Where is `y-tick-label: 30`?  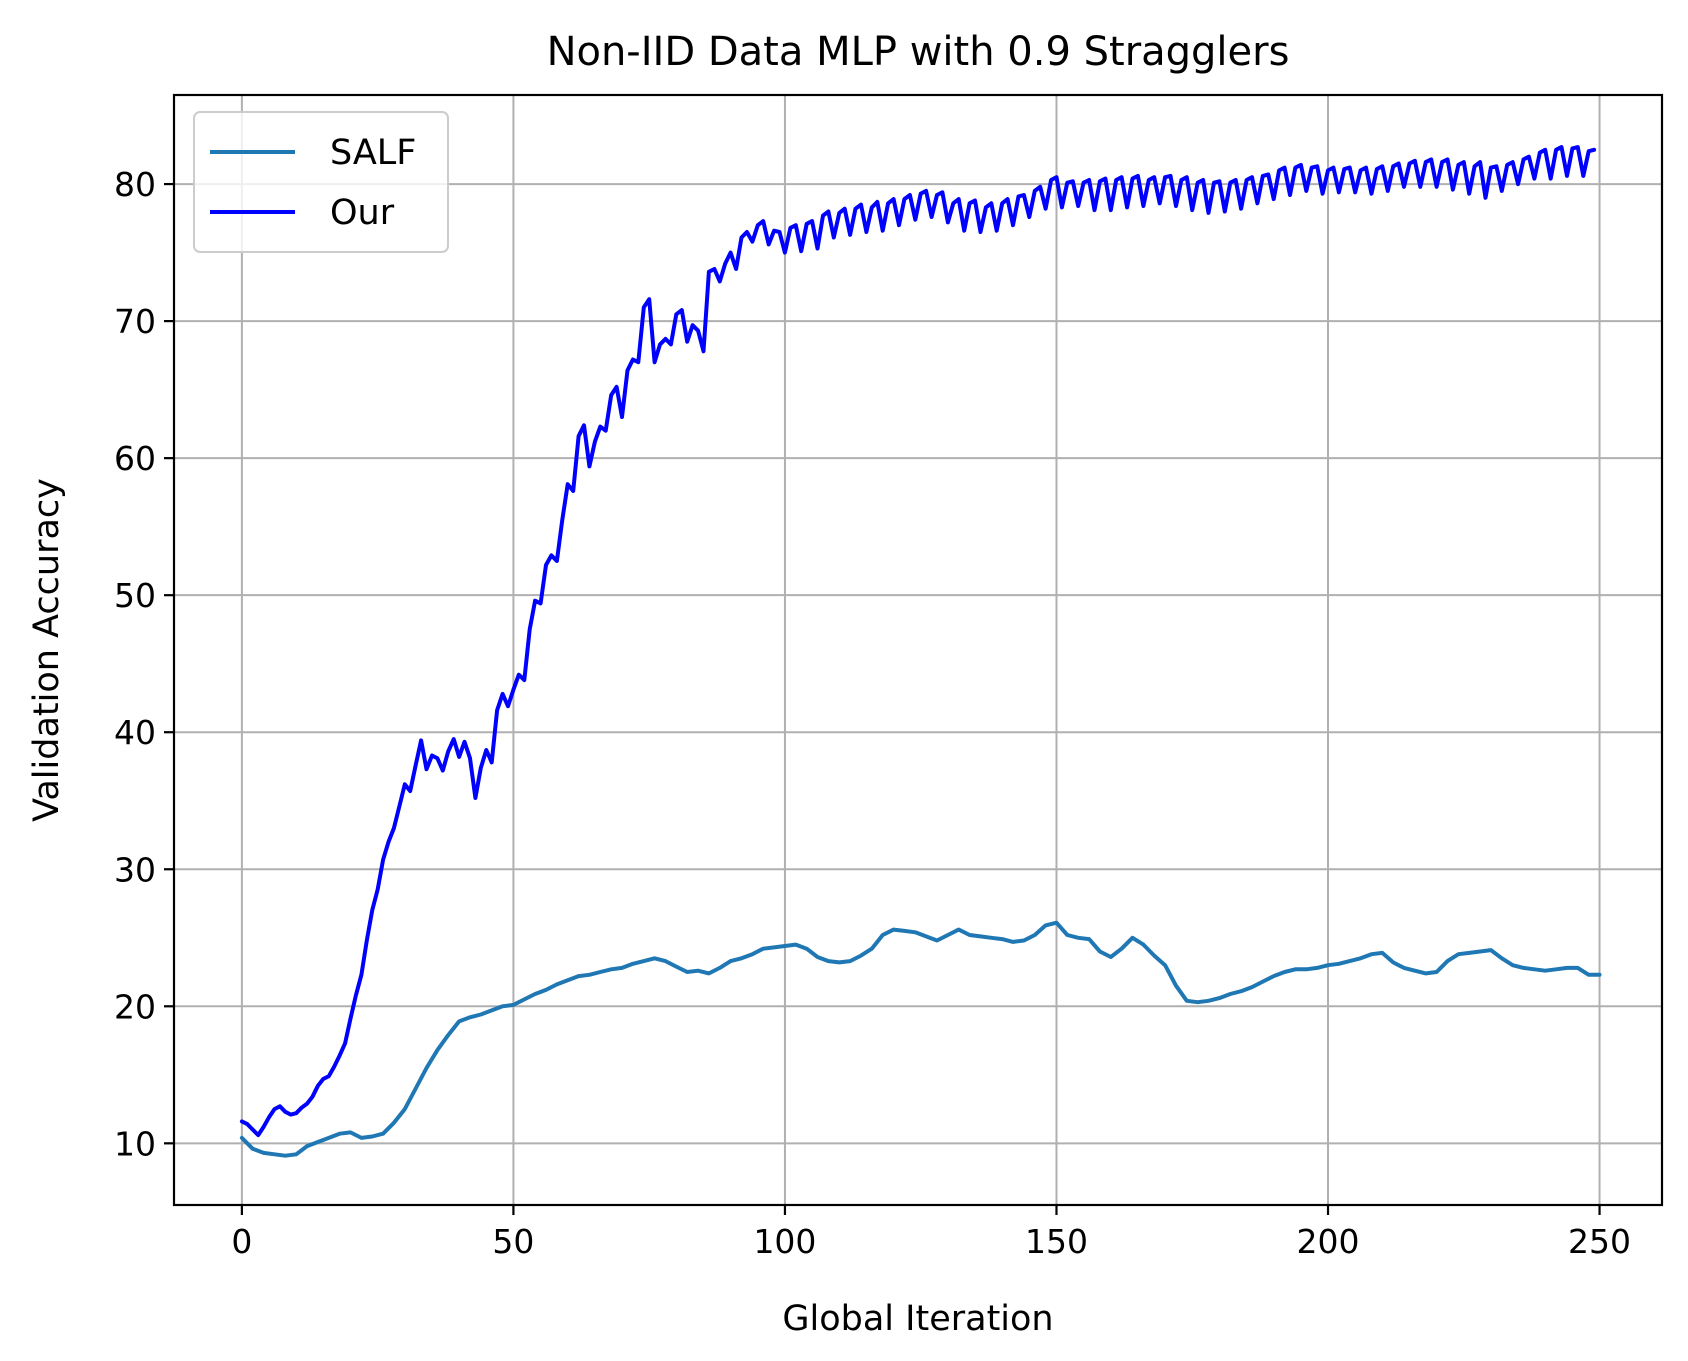 y-tick-label: 30 is located at coordinates (135, 869).